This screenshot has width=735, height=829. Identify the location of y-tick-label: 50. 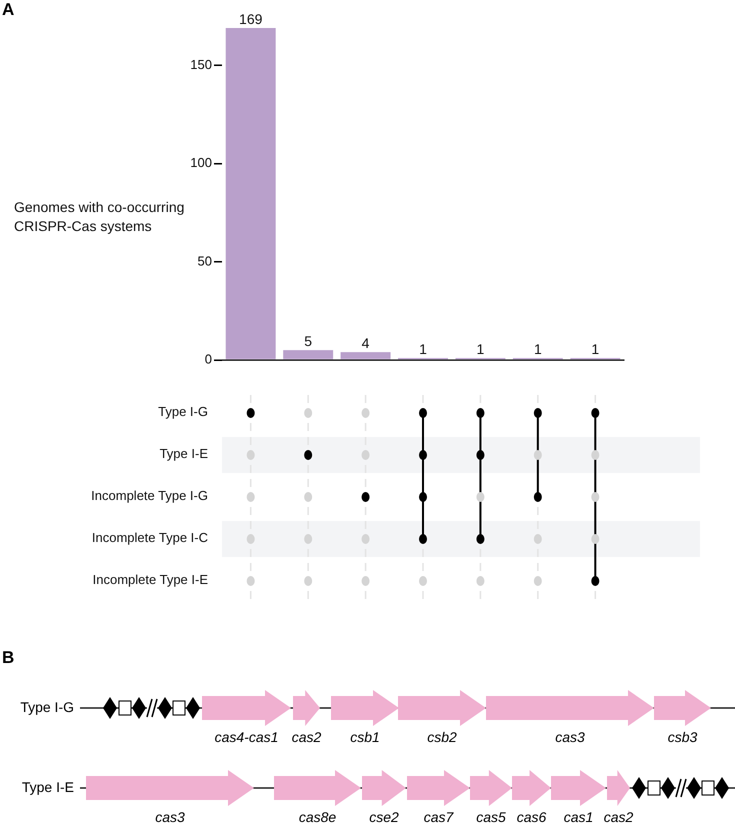
(205, 260).